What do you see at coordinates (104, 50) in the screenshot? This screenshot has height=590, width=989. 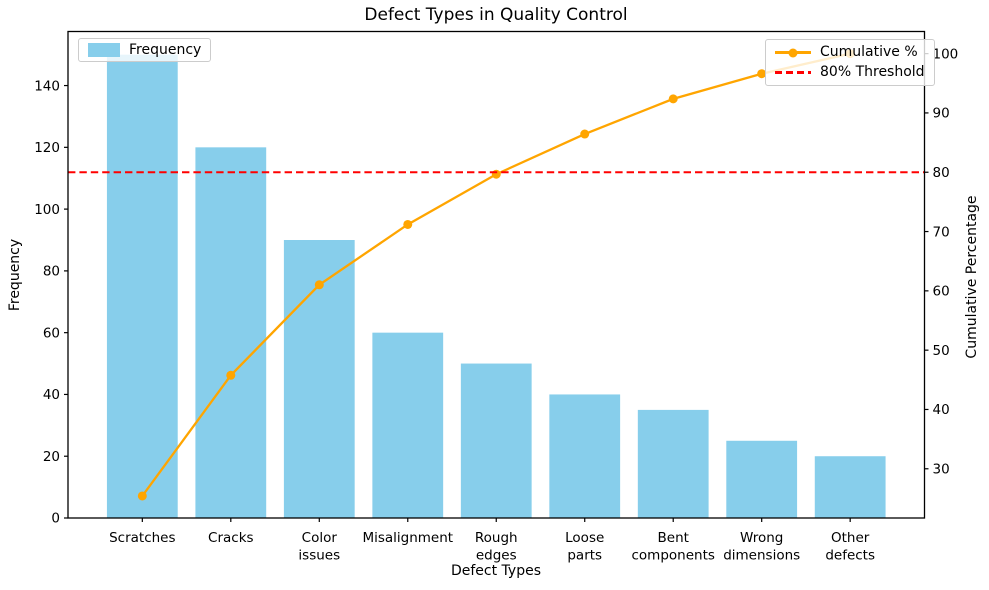 I see `frequency-swatch-icon` at bounding box center [104, 50].